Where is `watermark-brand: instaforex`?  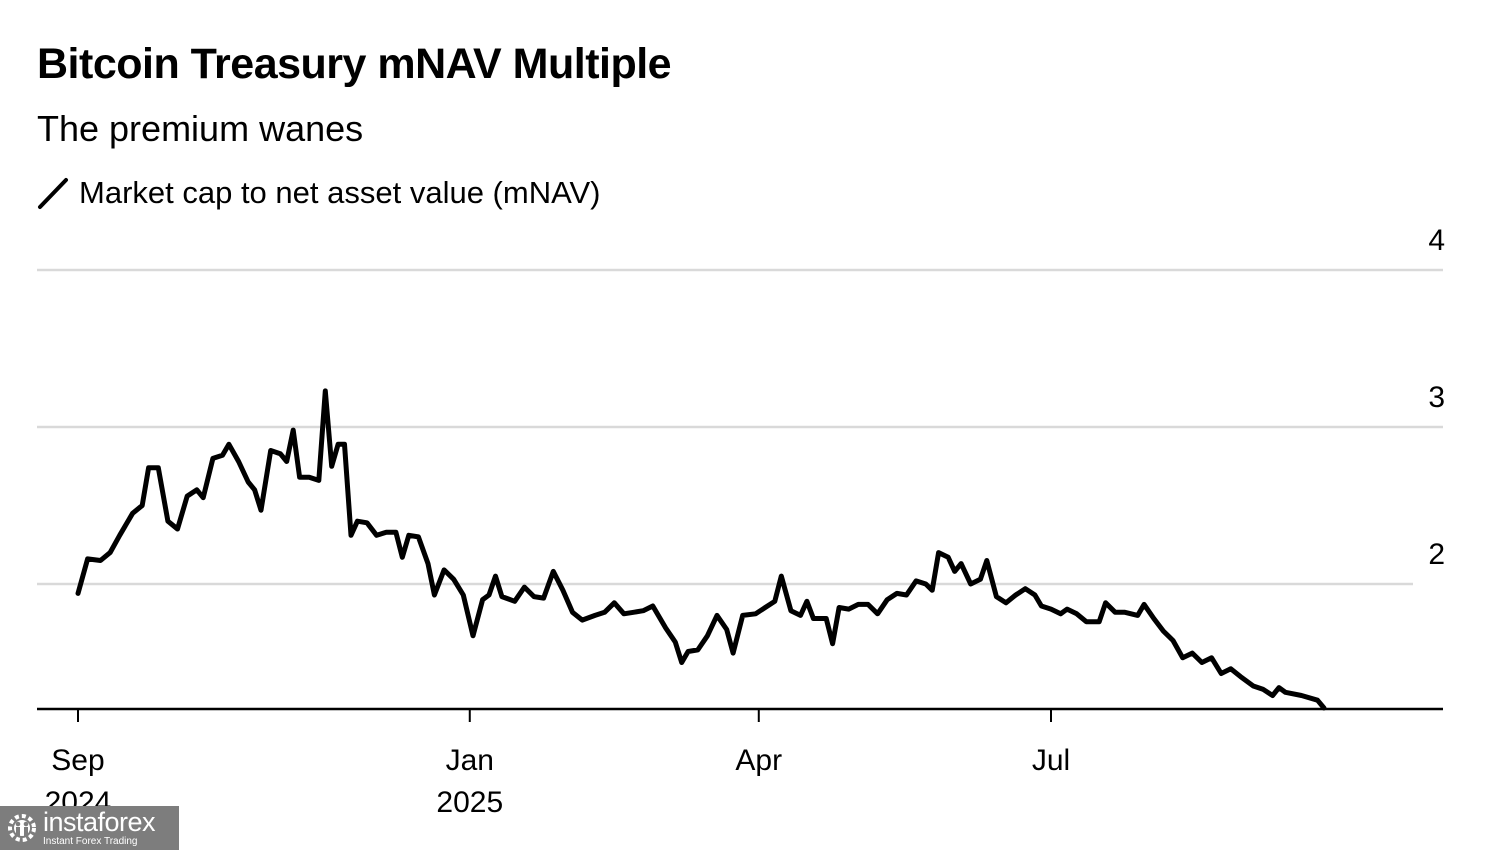
watermark-brand: instaforex is located at coordinates (99, 822).